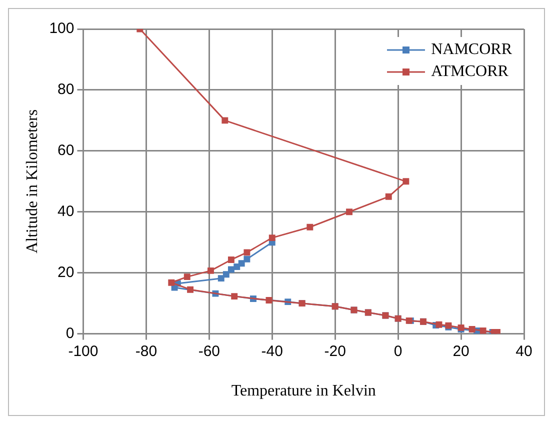 This screenshot has height=424, width=553. What do you see at coordinates (209, 351) in the screenshot?
I see `x-tick-label: -60` at bounding box center [209, 351].